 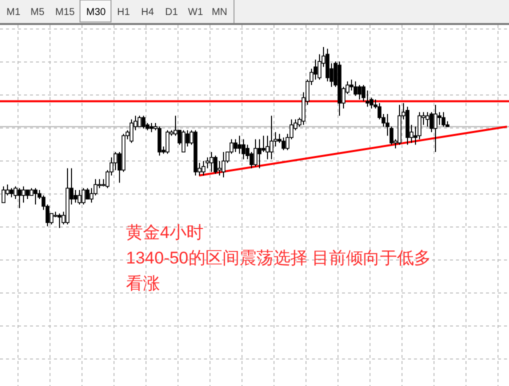 What do you see at coordinates (96, 12) in the screenshot?
I see `text: M30` at bounding box center [96, 12].